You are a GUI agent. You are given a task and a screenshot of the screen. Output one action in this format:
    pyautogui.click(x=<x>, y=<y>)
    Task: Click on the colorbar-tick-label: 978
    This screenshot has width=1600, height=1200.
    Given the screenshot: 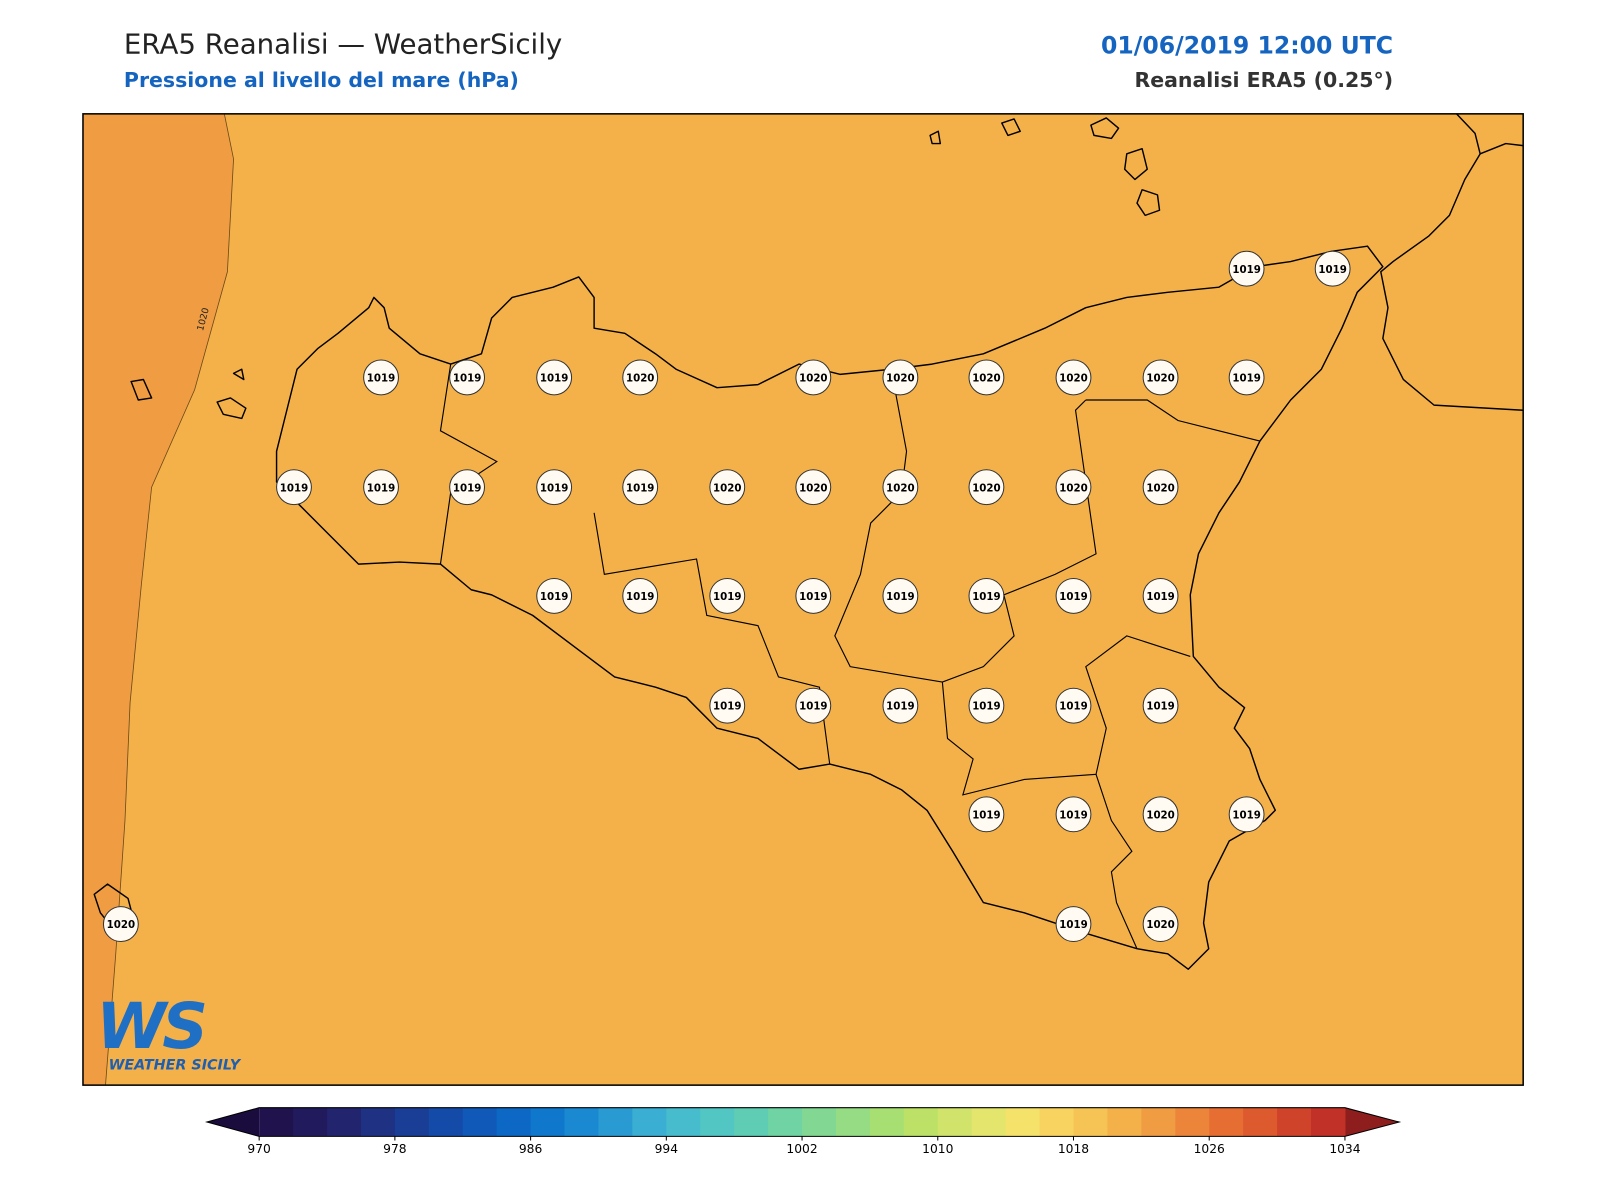 What is the action you would take?
    pyautogui.click(x=394, y=1149)
    